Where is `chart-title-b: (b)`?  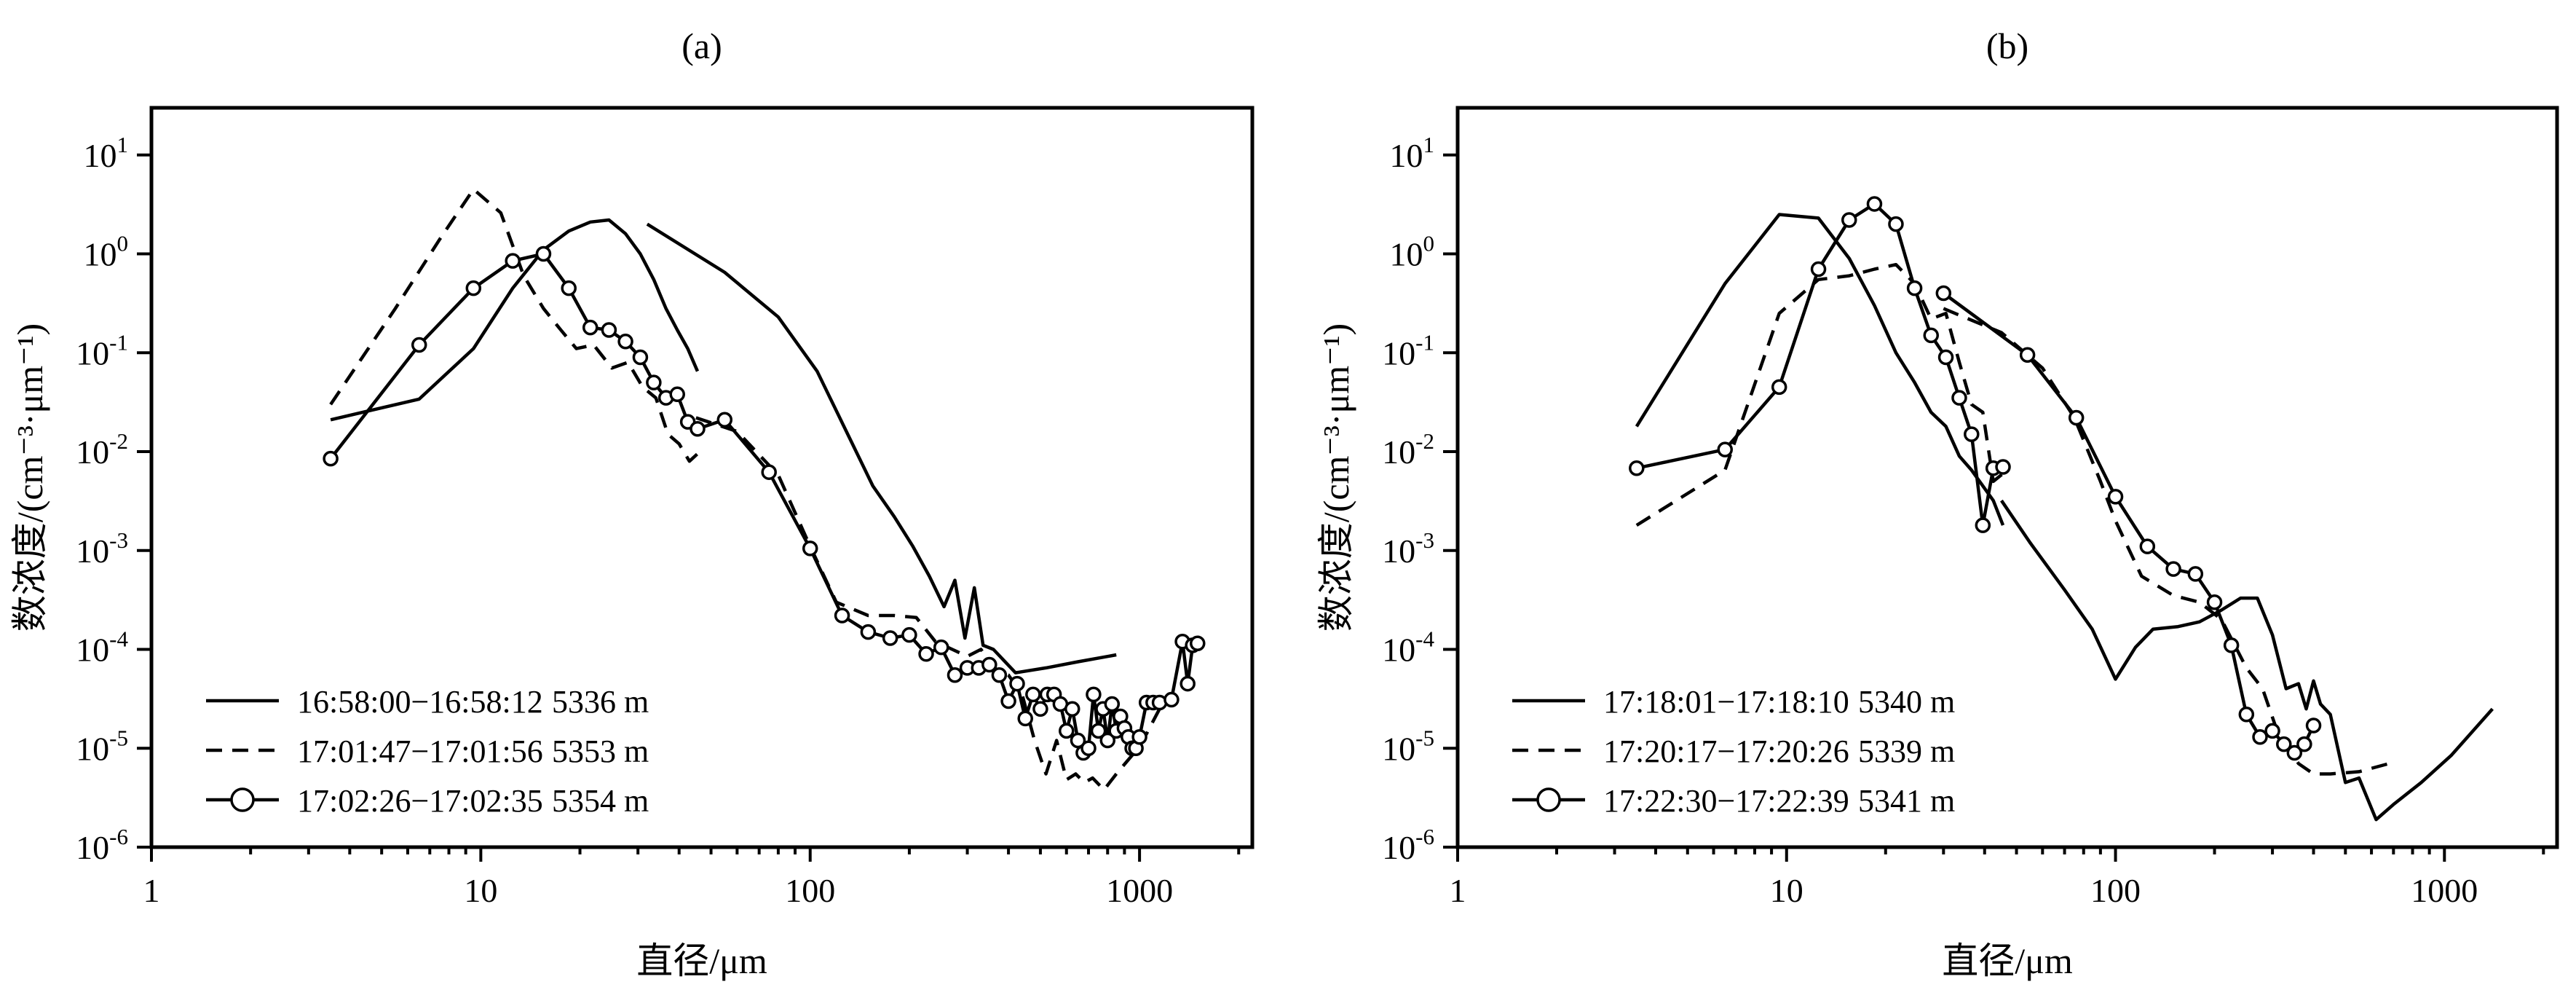
chart-title-b: (b) is located at coordinates (2007, 45).